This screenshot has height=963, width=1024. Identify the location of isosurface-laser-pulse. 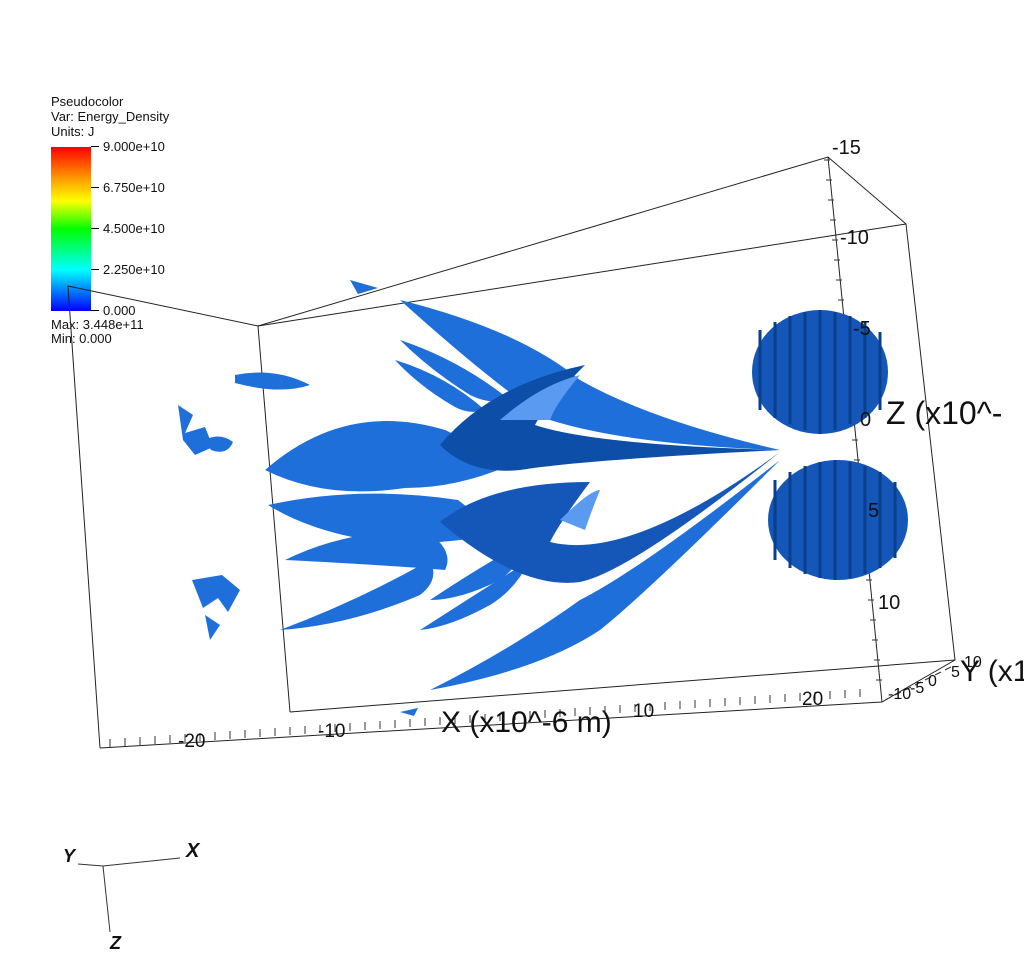
(830, 445).